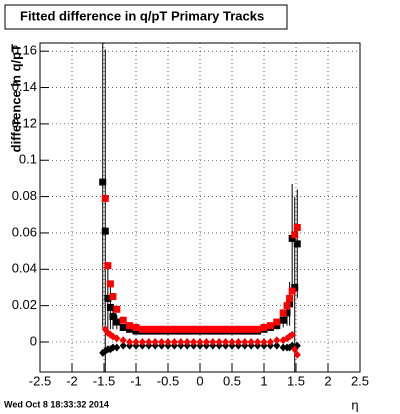  What do you see at coordinates (24, 195) in the screenshot?
I see `y-tick-label: 0.08` at bounding box center [24, 195].